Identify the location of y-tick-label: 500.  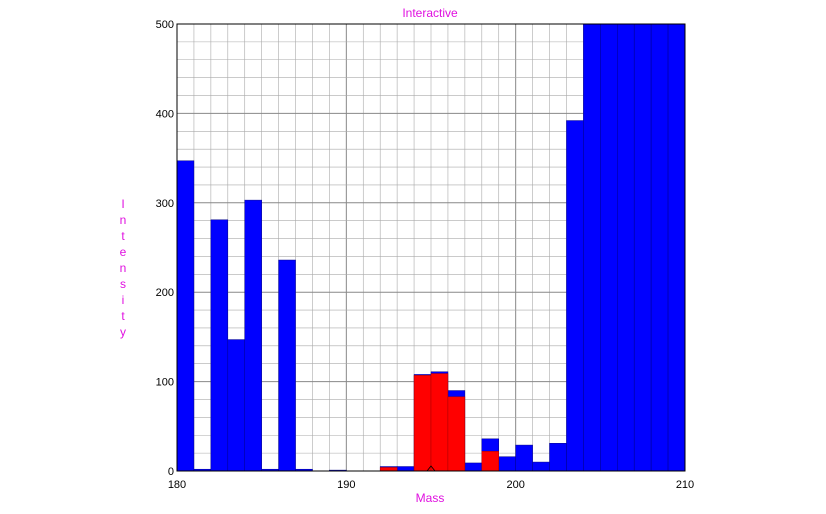
(165, 25).